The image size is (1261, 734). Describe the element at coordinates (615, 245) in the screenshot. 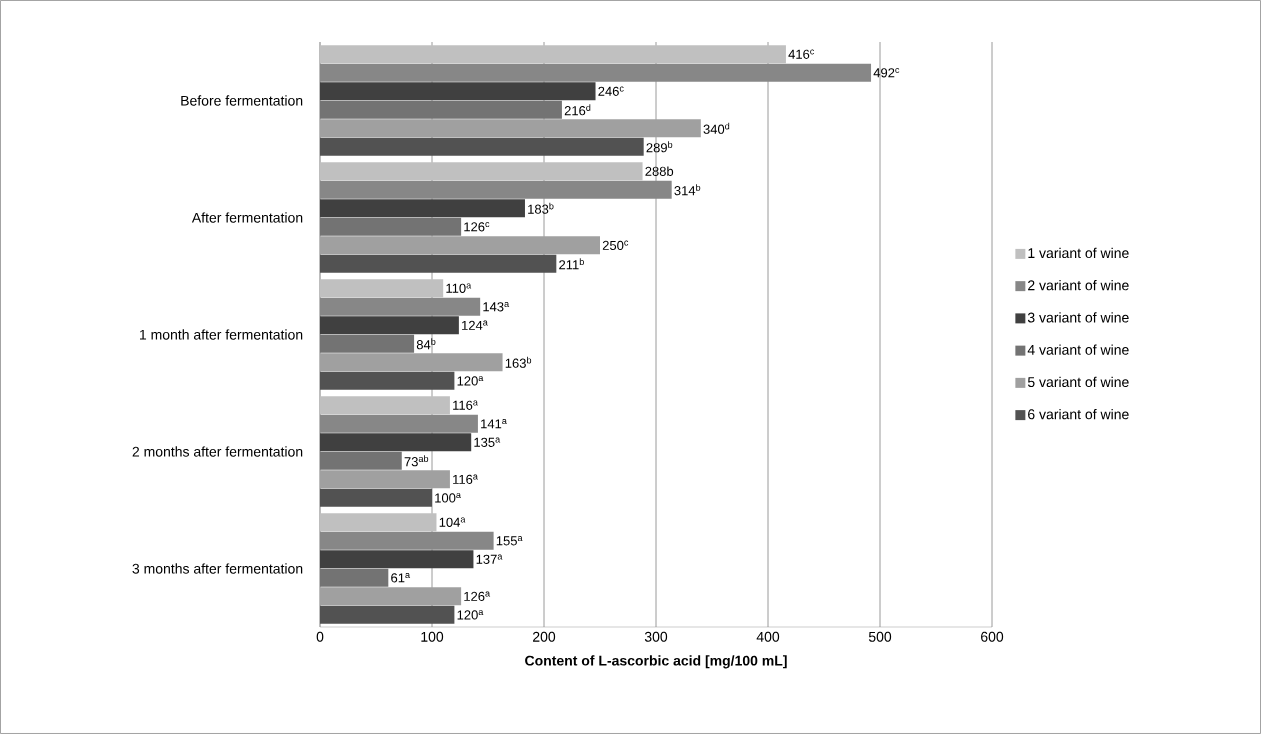

I see `data-label: 250$^{c}$` at that location.